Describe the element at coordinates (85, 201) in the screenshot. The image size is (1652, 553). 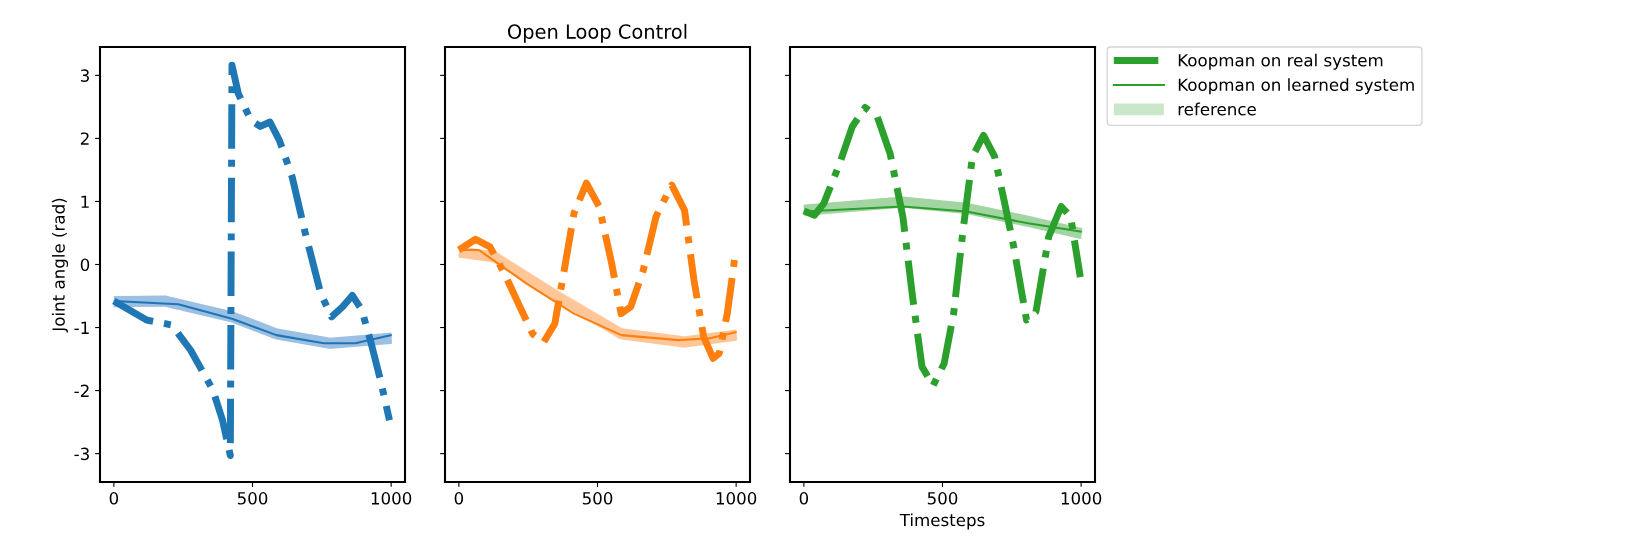
I see `y-tick-label: 1` at that location.